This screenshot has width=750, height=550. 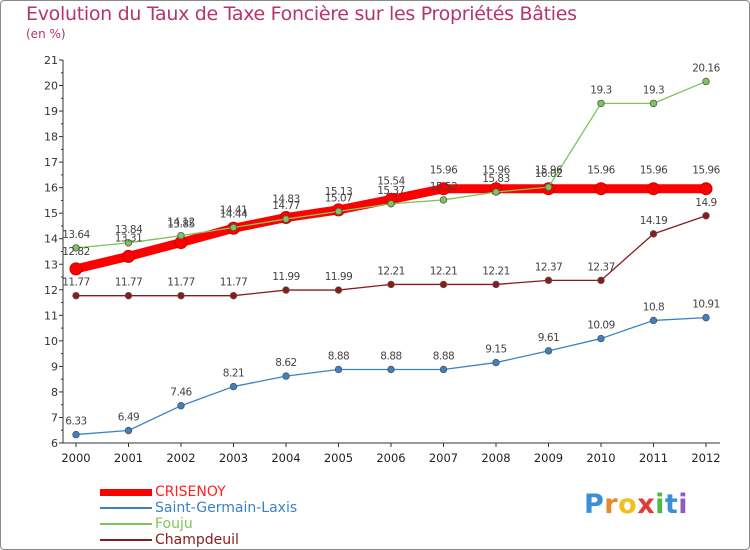 What do you see at coordinates (495, 458) in the screenshot?
I see `x-tick-label: 2008` at bounding box center [495, 458].